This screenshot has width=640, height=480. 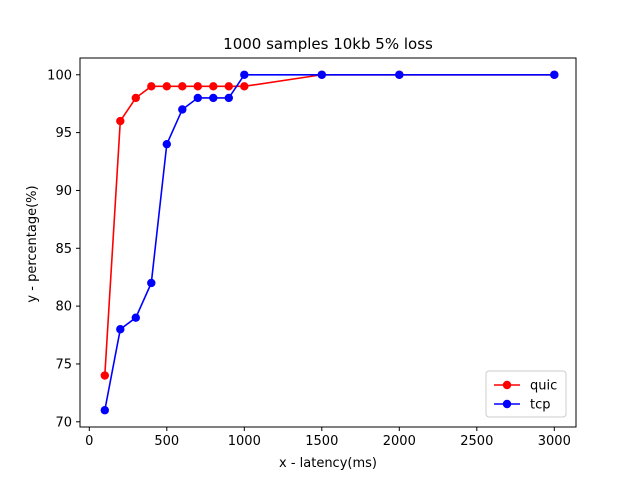 What do you see at coordinates (476, 441) in the screenshot?
I see `x-tick-label: 2500` at bounding box center [476, 441].